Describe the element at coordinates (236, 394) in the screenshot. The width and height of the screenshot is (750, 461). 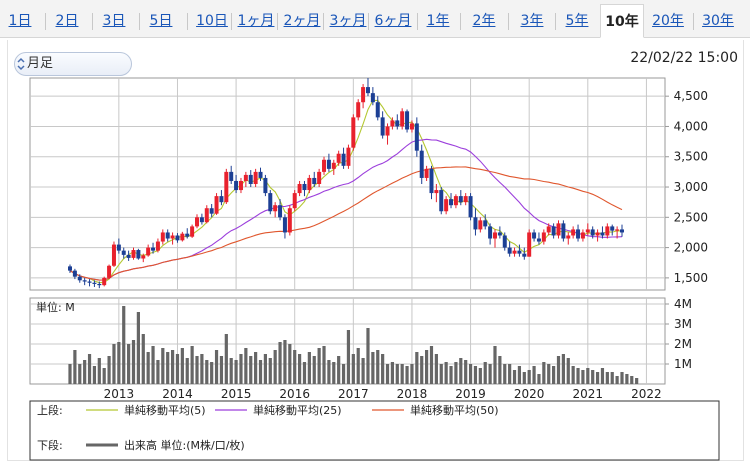
I see `x-tick-label: 2015` at that location.